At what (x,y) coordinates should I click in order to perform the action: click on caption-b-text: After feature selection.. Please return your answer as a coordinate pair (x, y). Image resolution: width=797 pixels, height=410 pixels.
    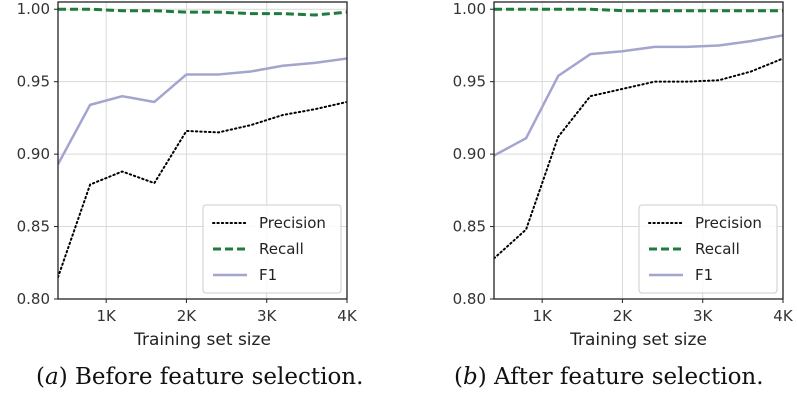
    Looking at the image, I should click on (629, 377).